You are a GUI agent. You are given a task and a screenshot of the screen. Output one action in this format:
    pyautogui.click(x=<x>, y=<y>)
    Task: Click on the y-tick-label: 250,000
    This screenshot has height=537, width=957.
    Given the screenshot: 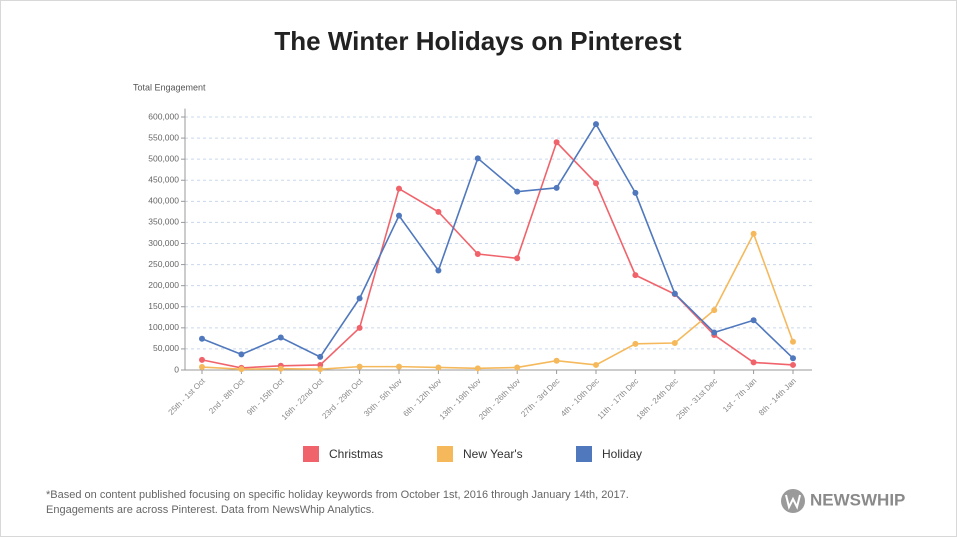 What is the action you would take?
    pyautogui.click(x=163, y=264)
    